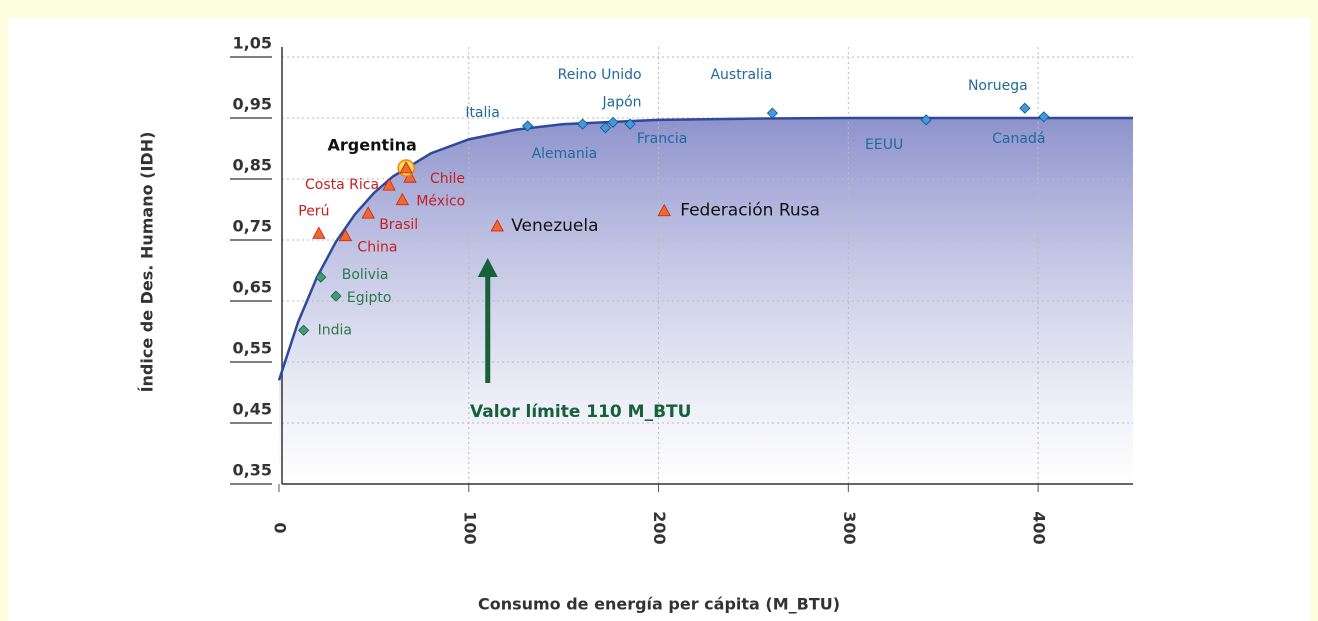 The image size is (1318, 621). I want to click on y-tick-label: 0,55, so click(252, 348).